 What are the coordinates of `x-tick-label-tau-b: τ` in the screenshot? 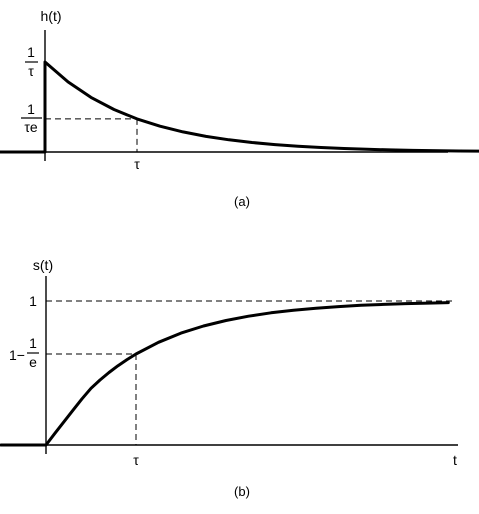 It's located at (136, 460).